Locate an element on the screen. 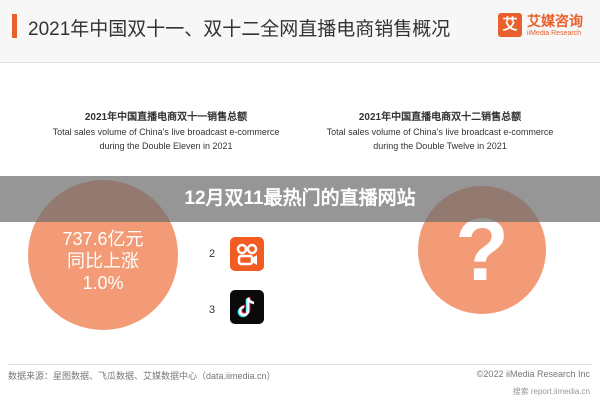 The image size is (600, 400). tiktok-icon is located at coordinates (247, 307).